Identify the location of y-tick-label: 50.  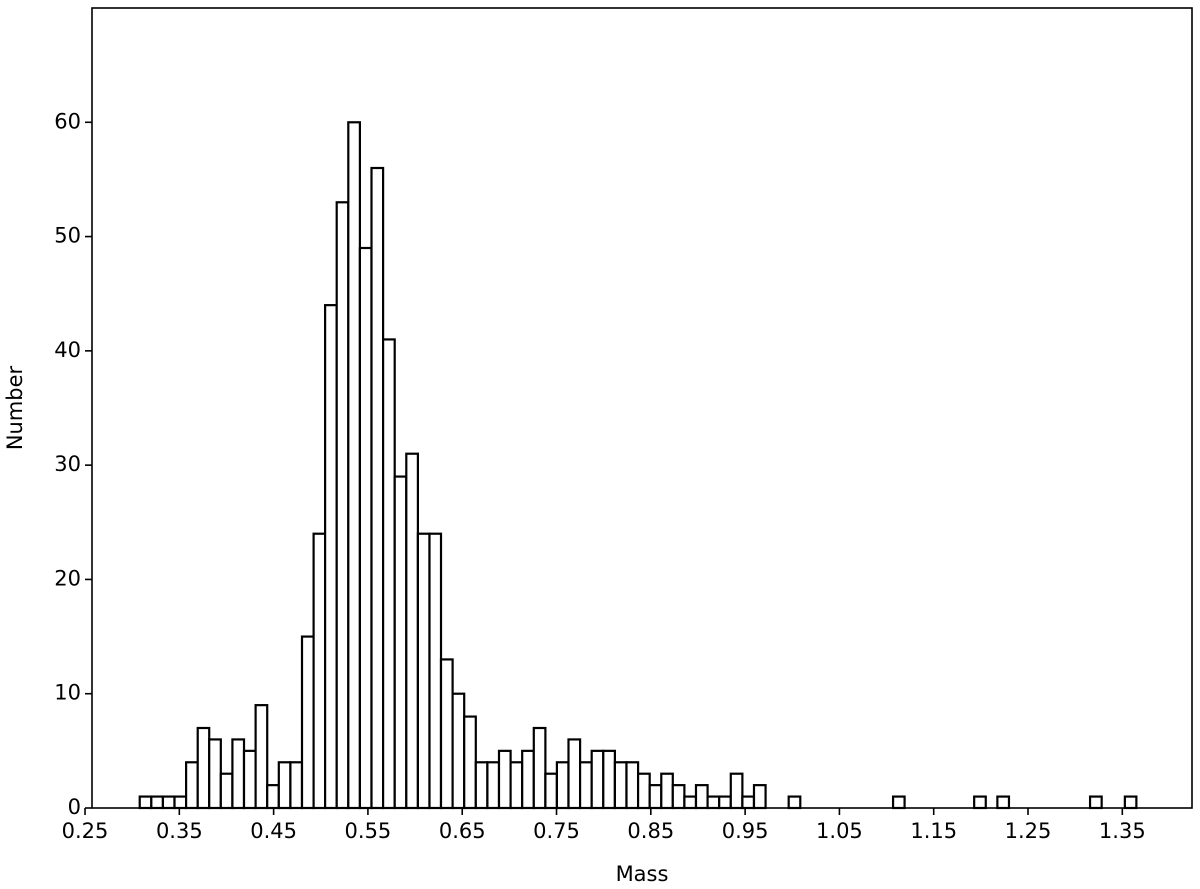
(67, 236).